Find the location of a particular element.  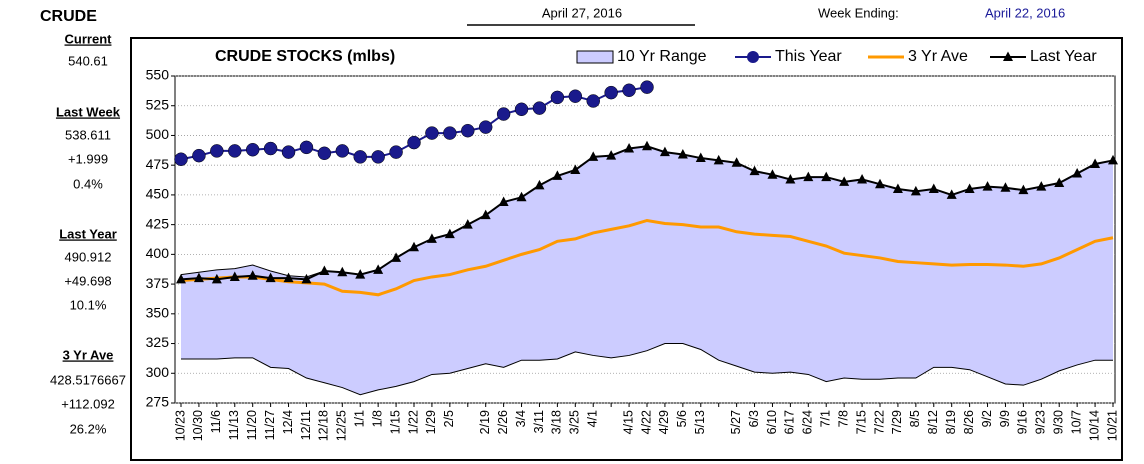

stat-value: +1.999 is located at coordinates (88, 158).